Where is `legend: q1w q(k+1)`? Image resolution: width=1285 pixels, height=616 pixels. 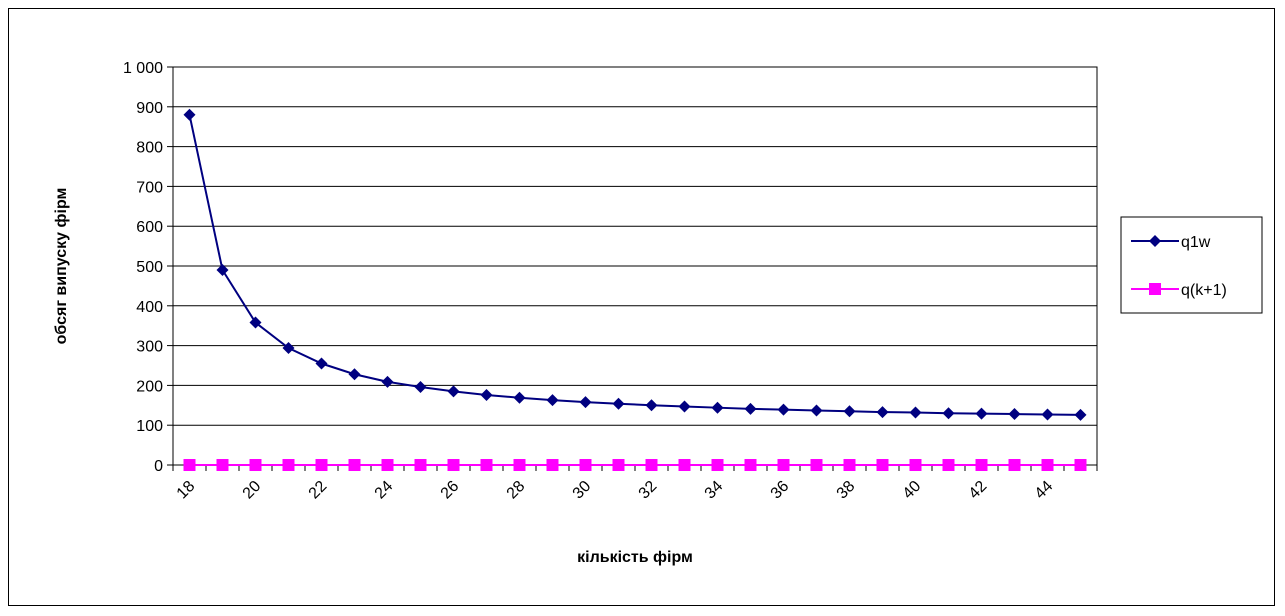 legend: q1w q(k+1) is located at coordinates (1191, 265).